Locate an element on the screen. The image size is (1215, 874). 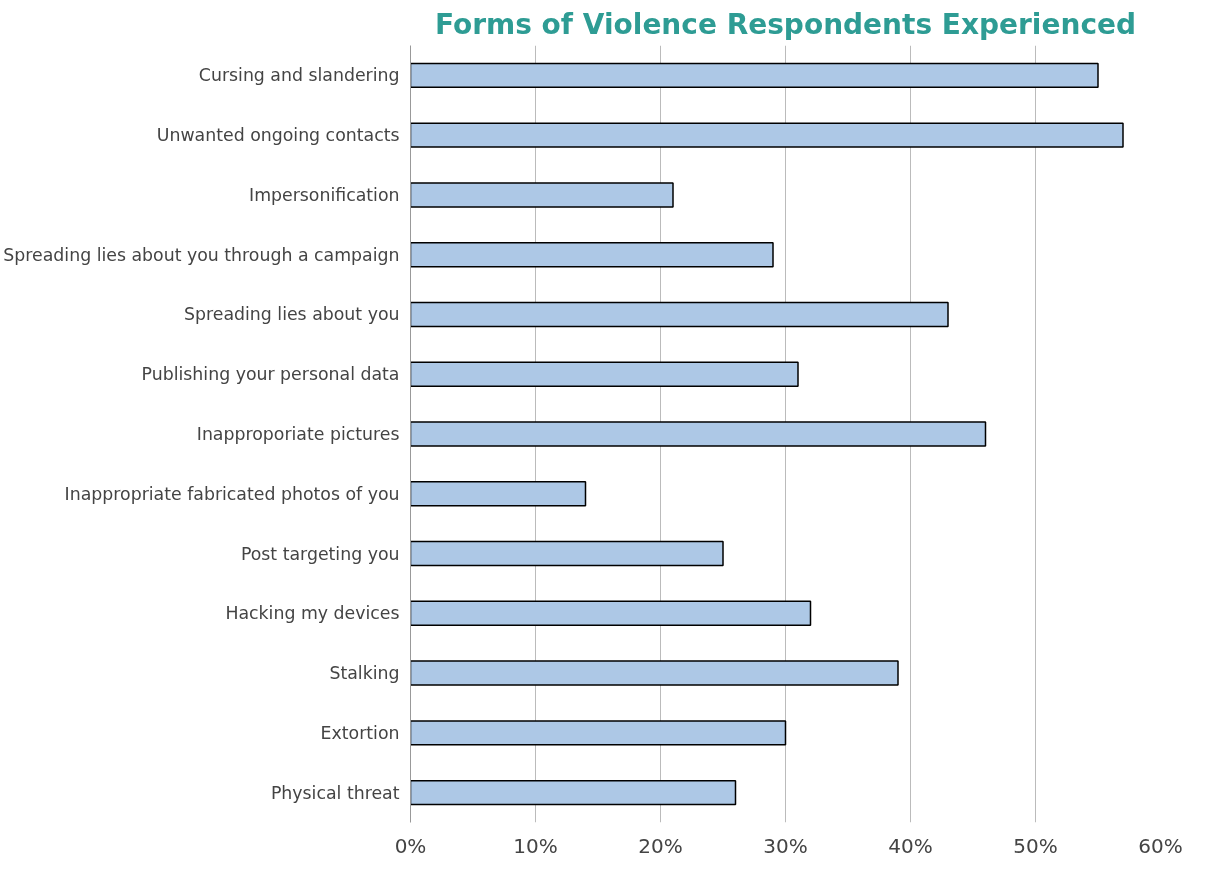
y-tick-label: Spreading lies about you is located at coordinates (292, 314).